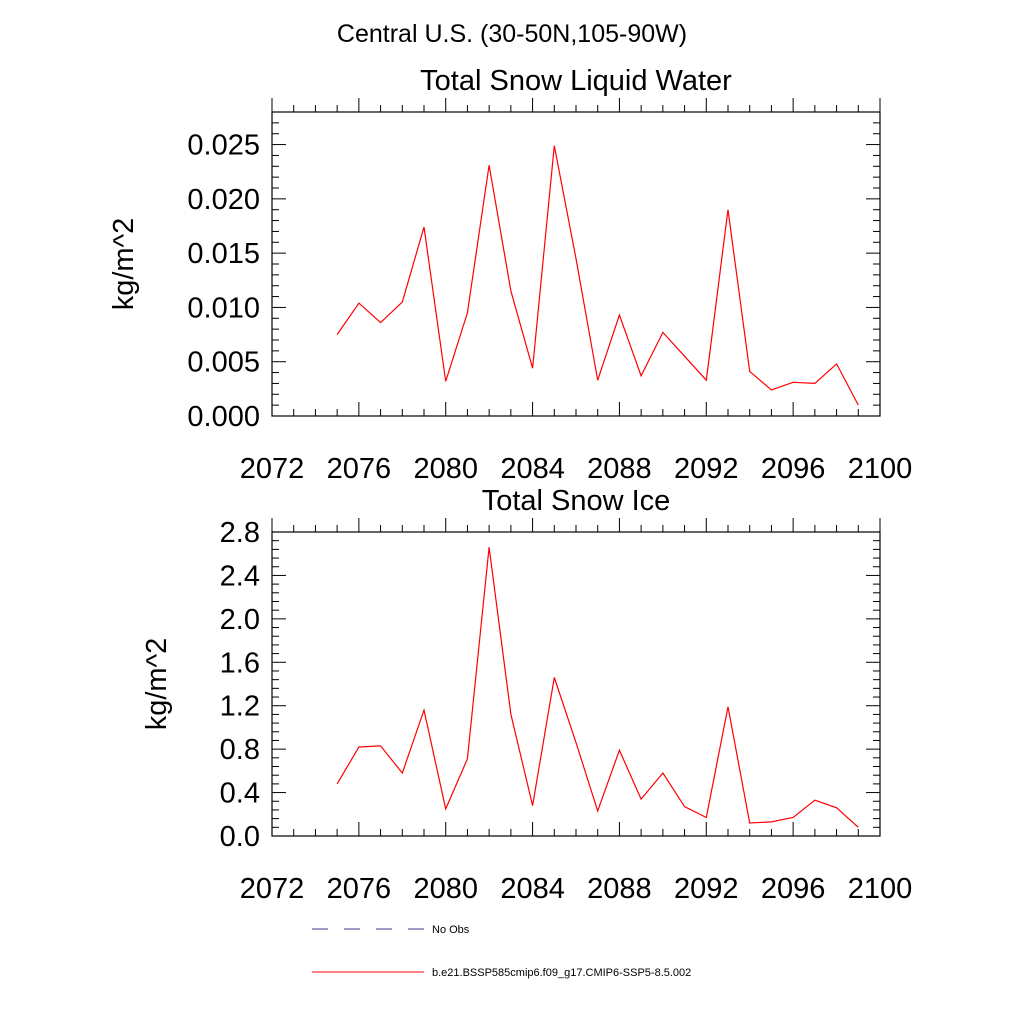  I want to click on liquid-water-y-tick-label: 0.005, so click(223, 363).